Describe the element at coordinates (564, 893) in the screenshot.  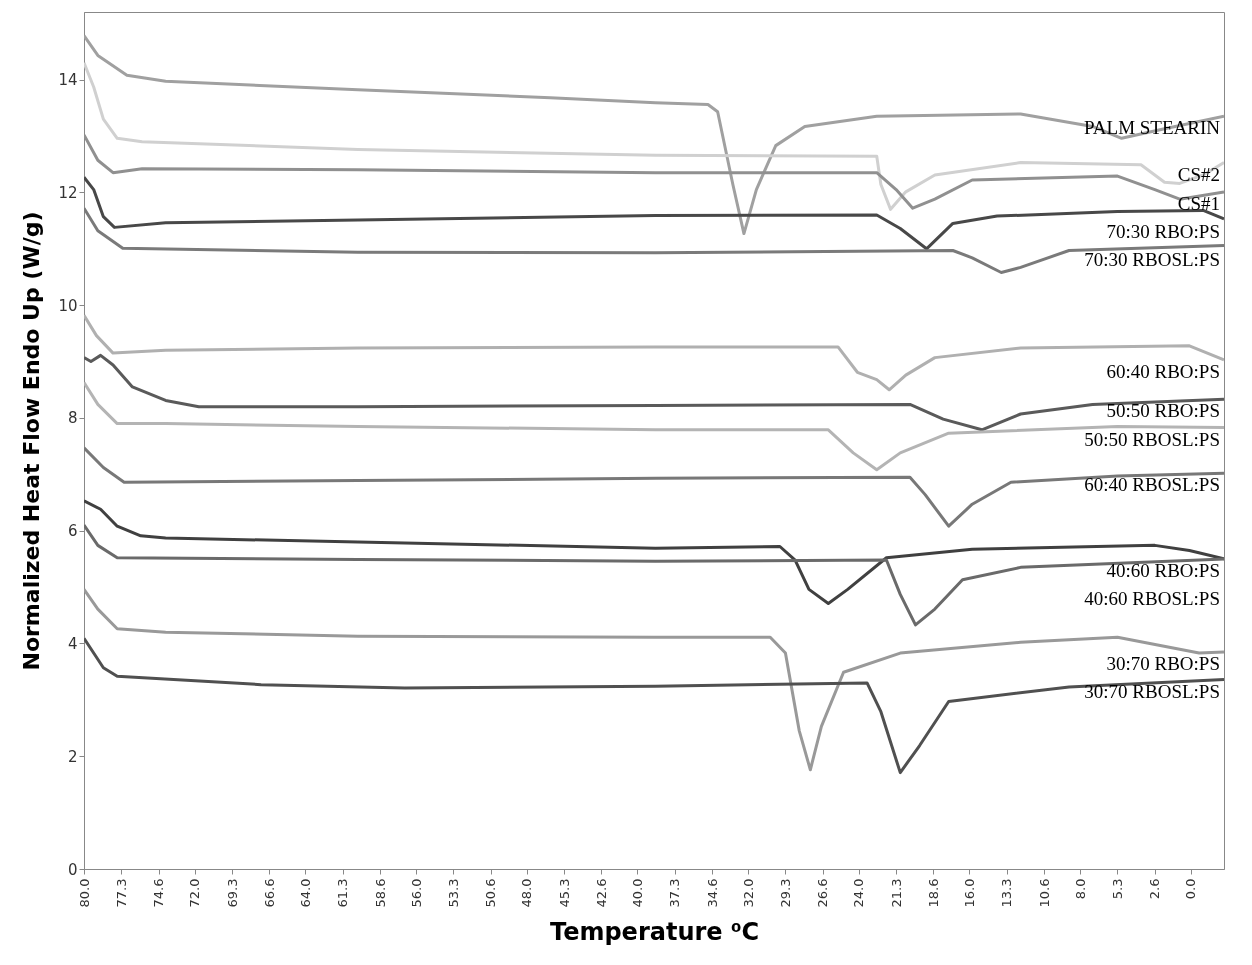
I see `x-tick-label: 45.3` at that location.